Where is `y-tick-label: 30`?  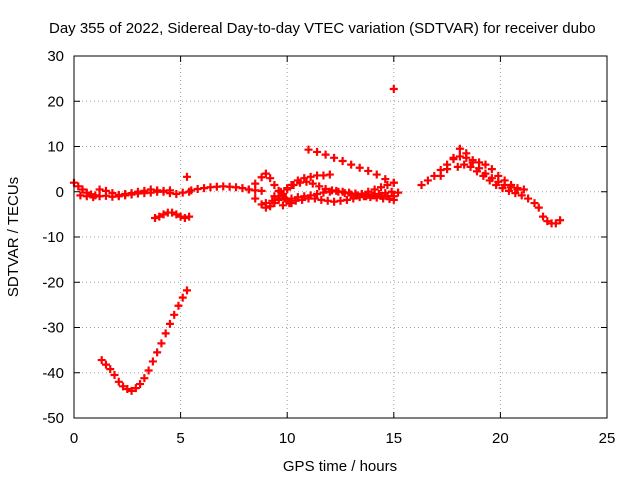
y-tick-label: 30 is located at coordinates (55, 56).